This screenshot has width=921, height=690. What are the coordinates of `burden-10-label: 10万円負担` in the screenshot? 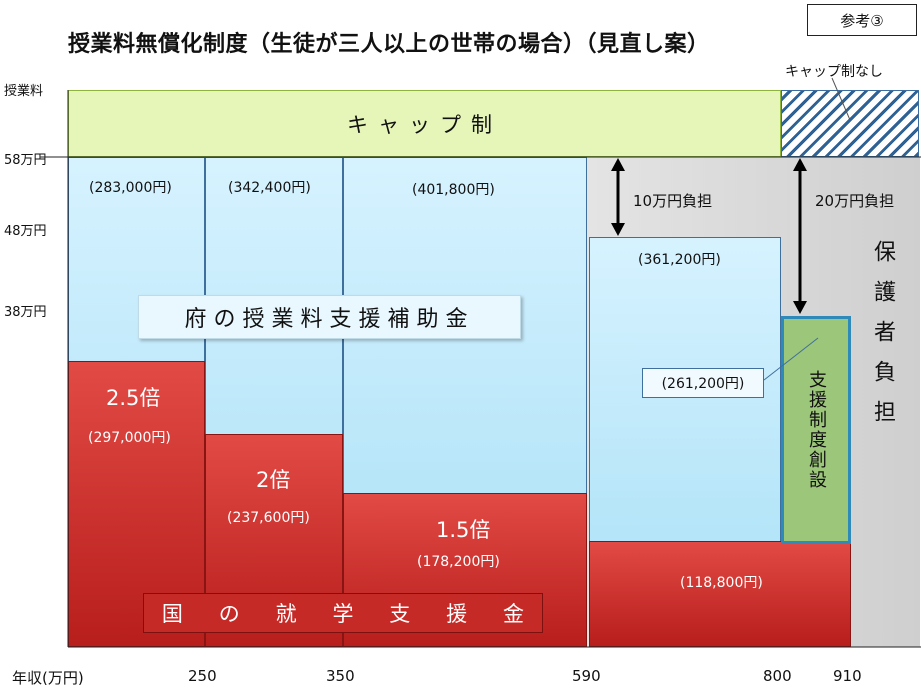 It's located at (673, 201).